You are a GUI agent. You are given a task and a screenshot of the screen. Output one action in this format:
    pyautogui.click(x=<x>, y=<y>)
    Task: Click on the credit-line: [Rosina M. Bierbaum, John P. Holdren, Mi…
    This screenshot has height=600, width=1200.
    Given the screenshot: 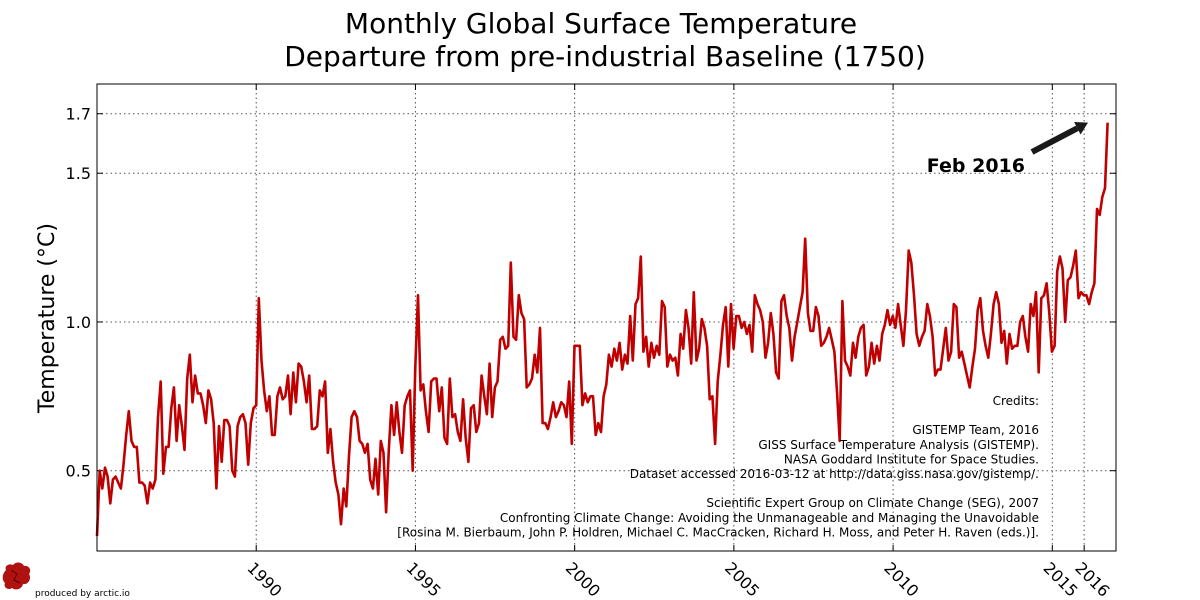 What is the action you would take?
    pyautogui.click(x=718, y=532)
    